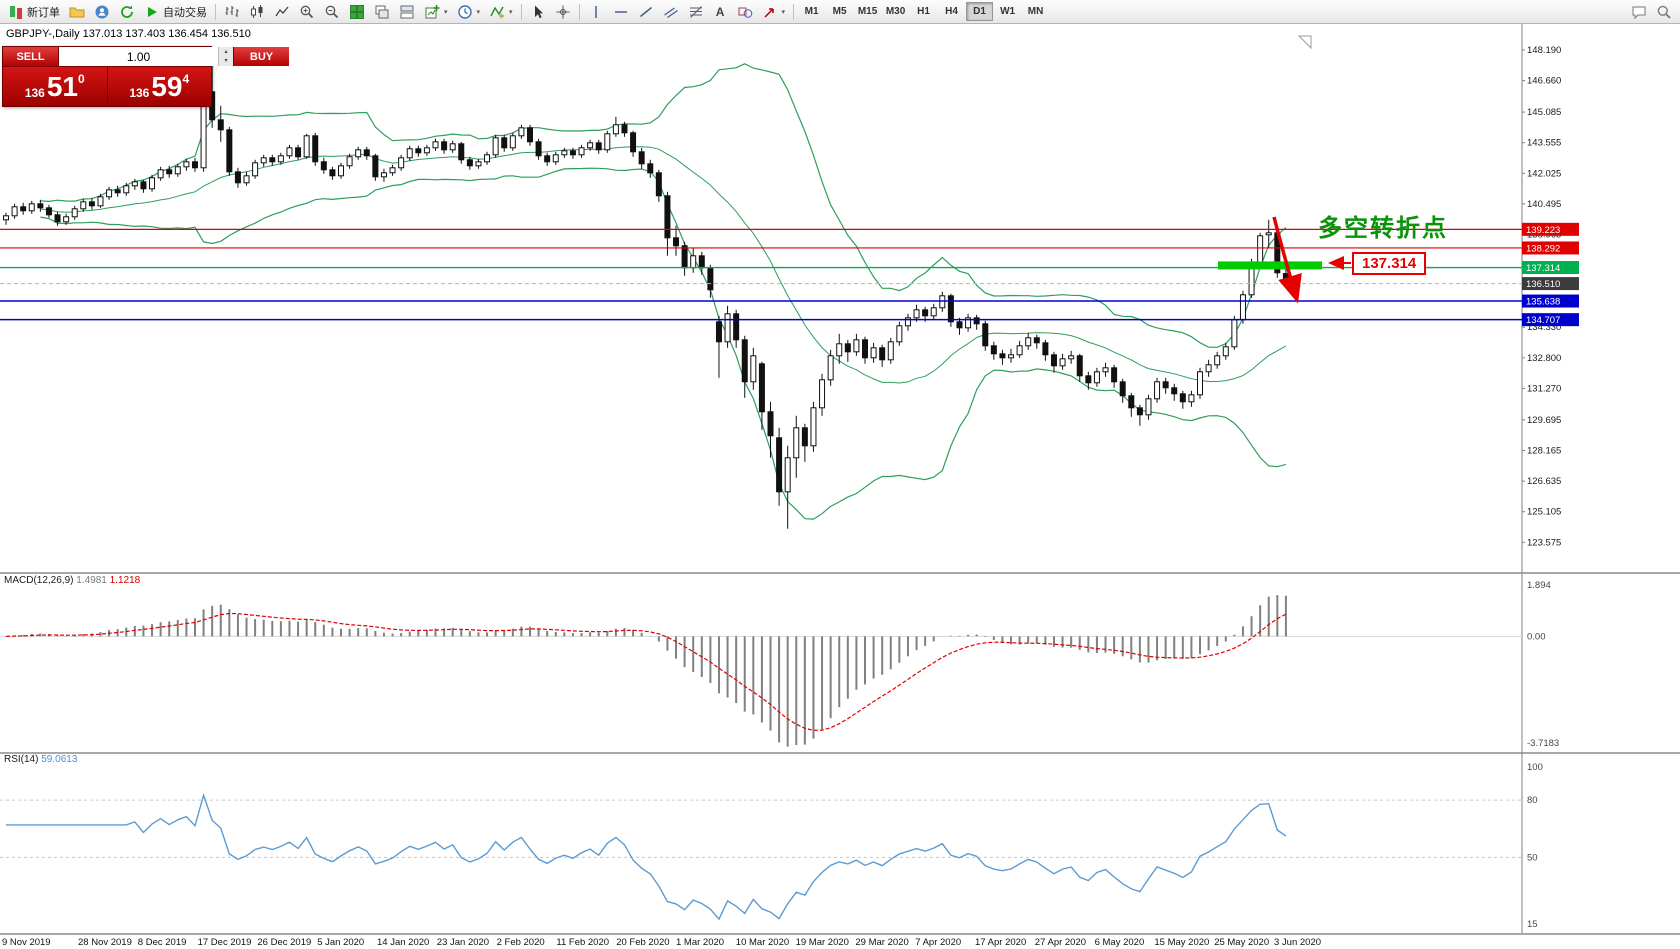 This screenshot has width=1680, height=949. I want to click on cascade-windows-icon, so click(382, 11).